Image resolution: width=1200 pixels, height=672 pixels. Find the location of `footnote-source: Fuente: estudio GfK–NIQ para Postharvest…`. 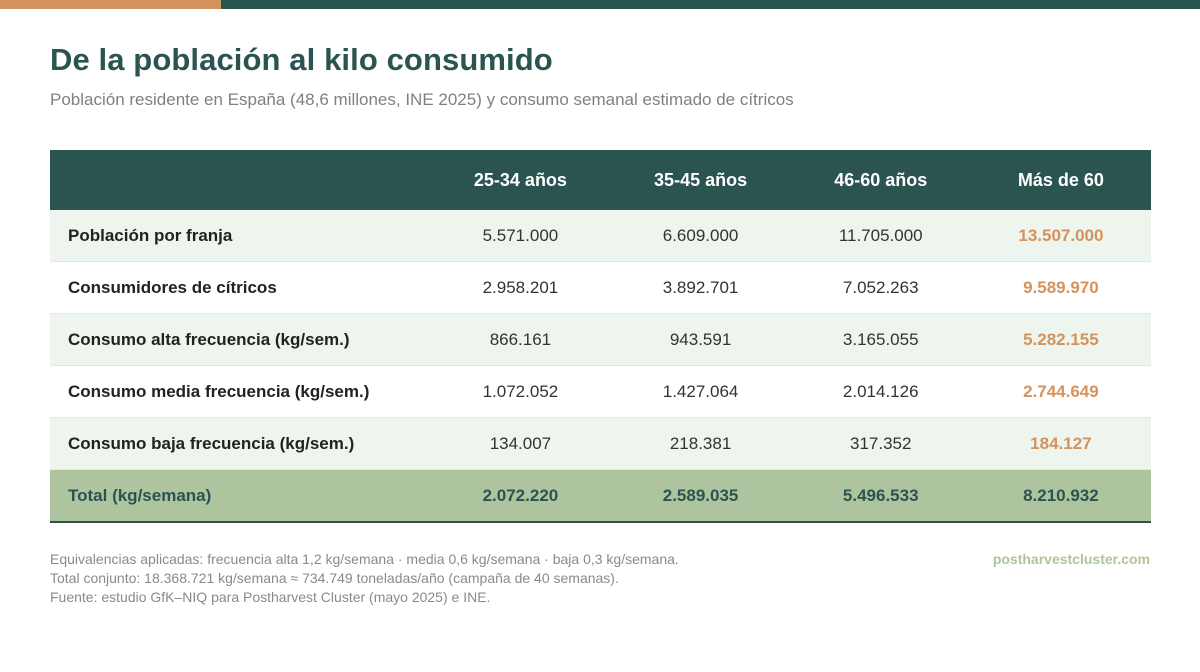

footnote-source: Fuente: estudio GfK–NIQ para Postharvest… is located at coordinates (270, 597).